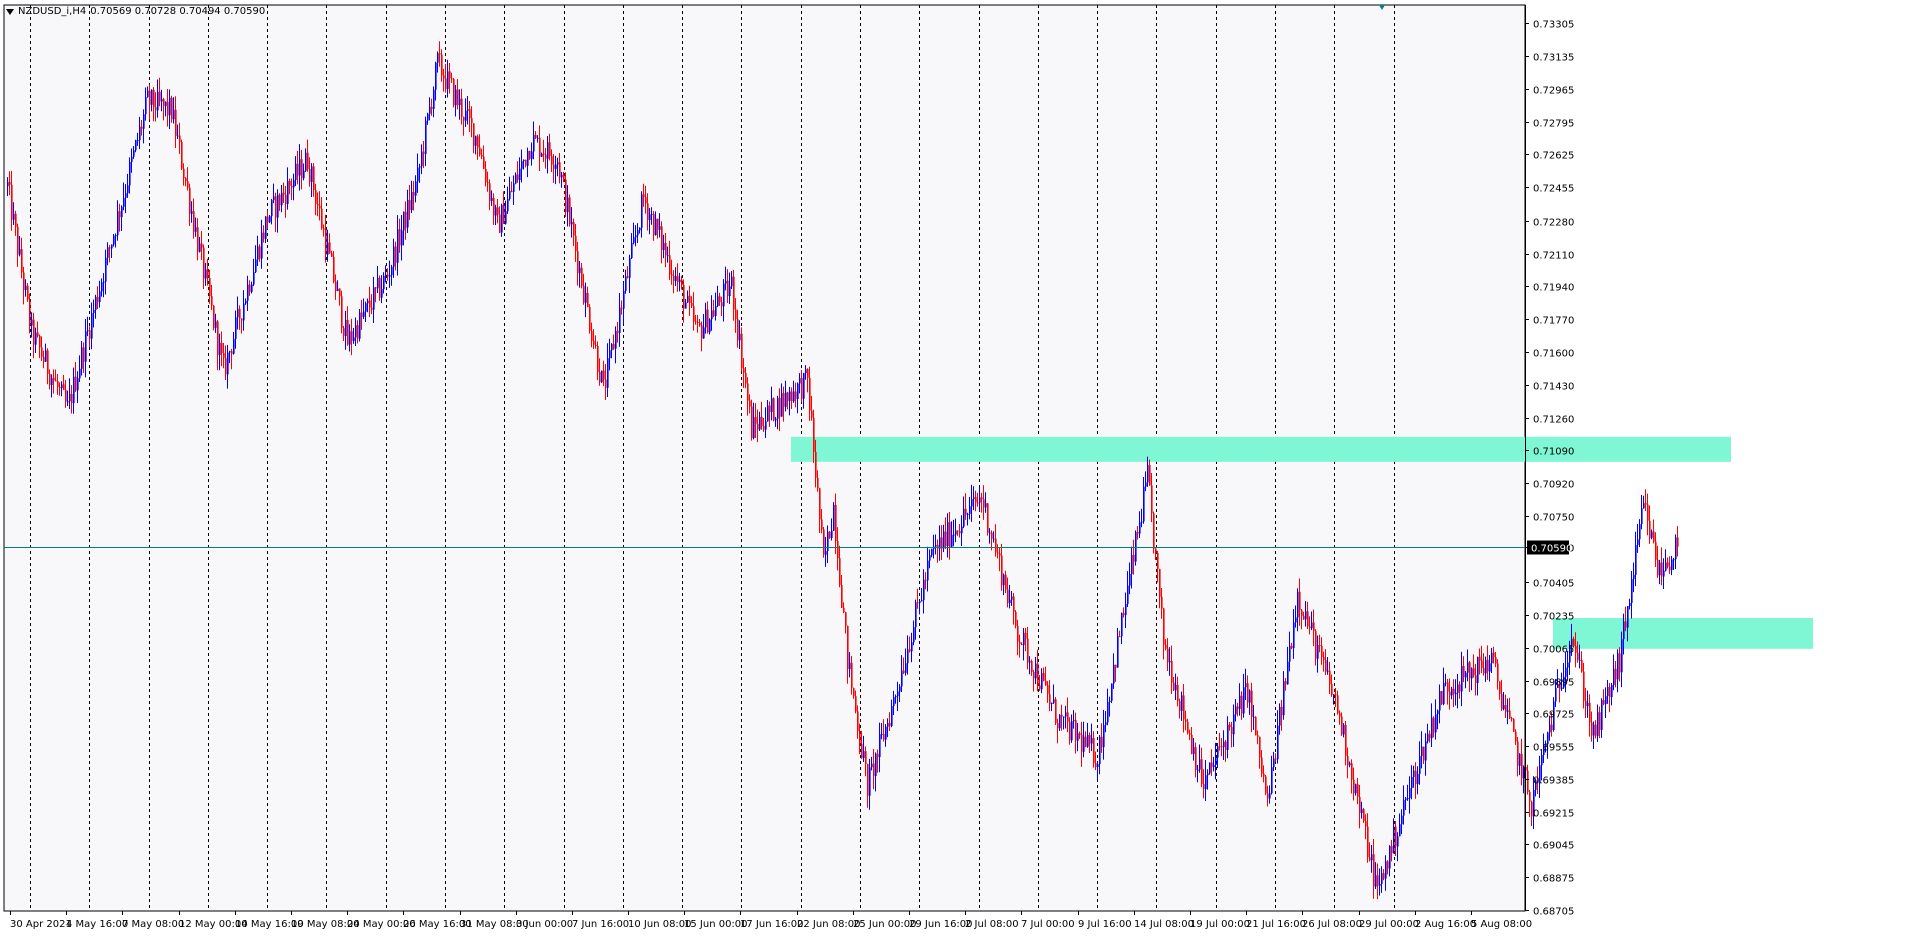  Describe the element at coordinates (1553, 58) in the screenshot. I see `price-tick-label: 0.73135` at that location.